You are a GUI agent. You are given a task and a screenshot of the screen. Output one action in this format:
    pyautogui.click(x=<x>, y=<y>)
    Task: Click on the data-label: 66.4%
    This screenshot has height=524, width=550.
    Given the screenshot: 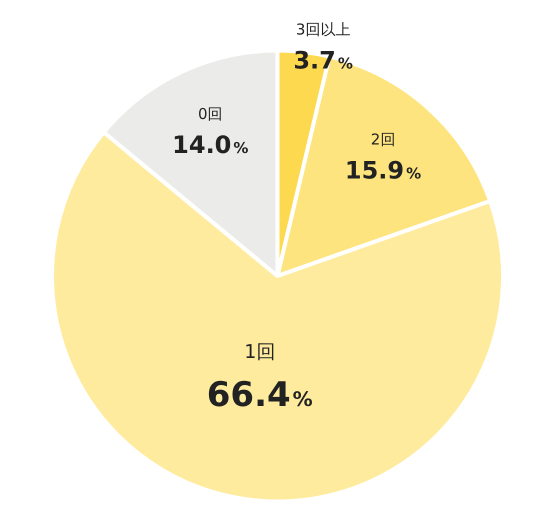 What is the action you would take?
    pyautogui.click(x=259, y=394)
    